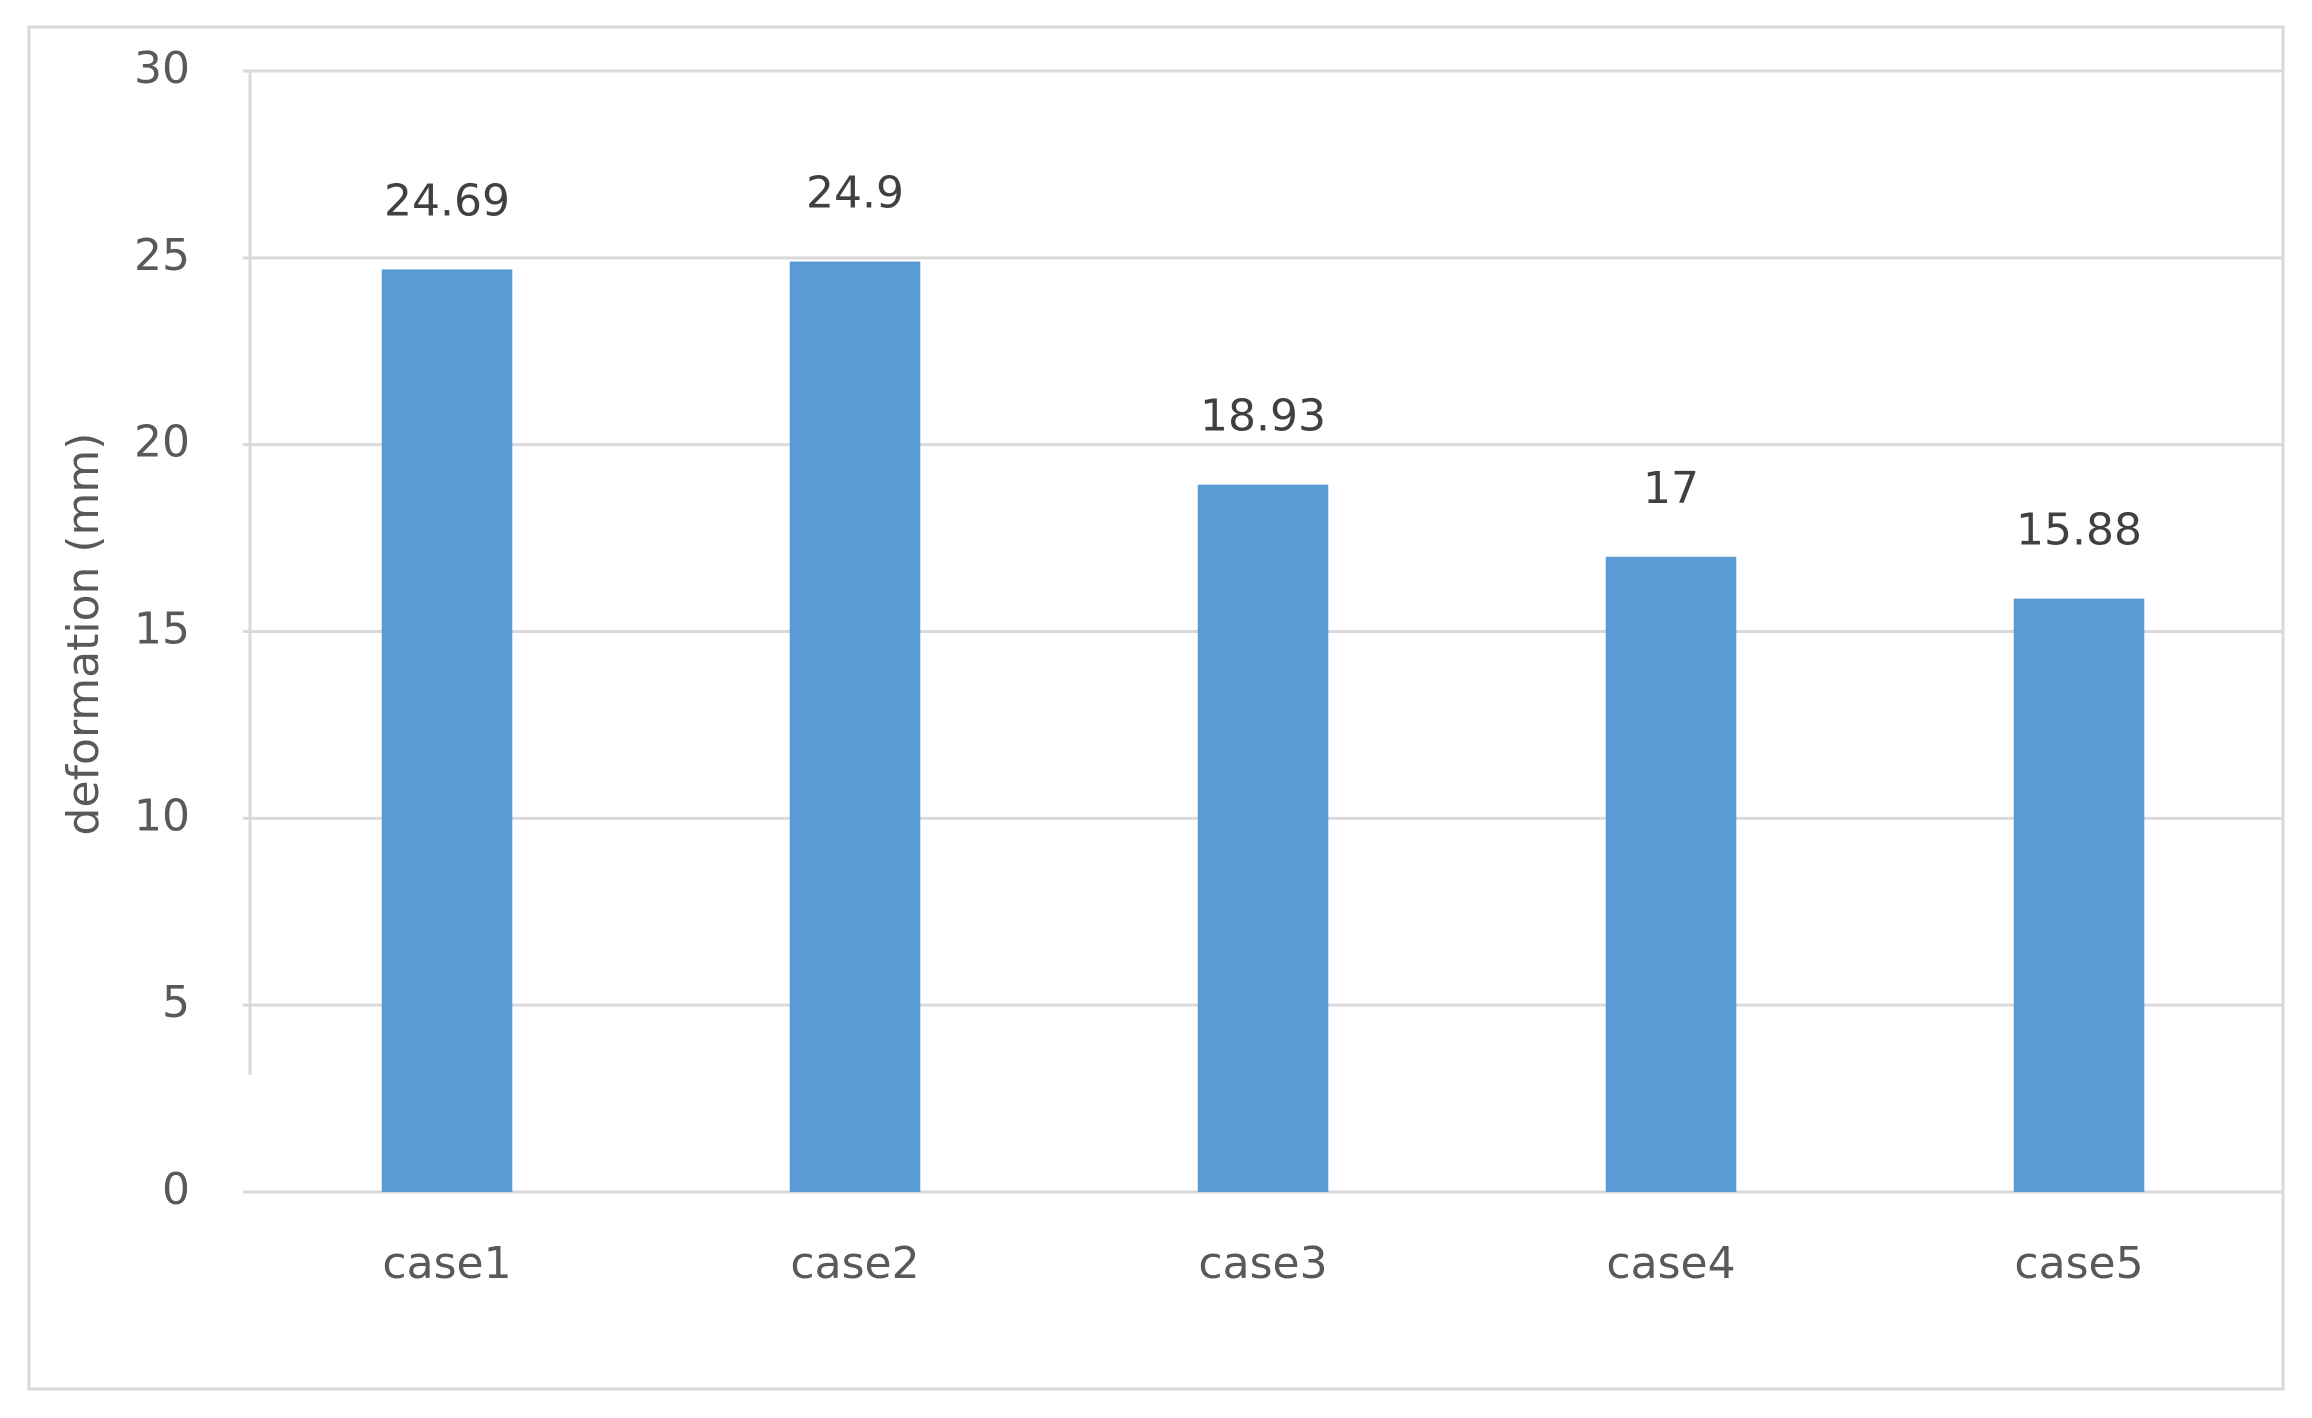 Image resolution: width=2312 pixels, height=1418 pixels. I want to click on value-label: 18.93, so click(1263, 416).